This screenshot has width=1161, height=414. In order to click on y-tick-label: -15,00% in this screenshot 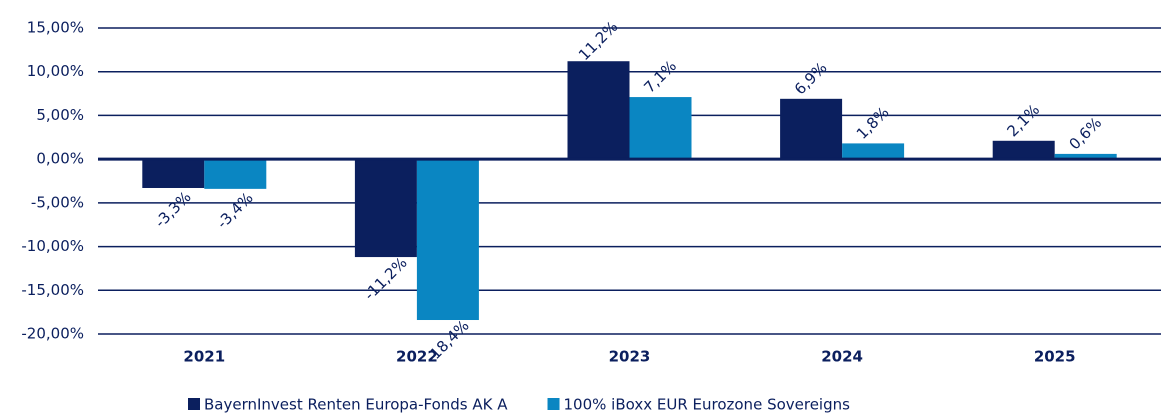, I will do `click(52, 290)`.